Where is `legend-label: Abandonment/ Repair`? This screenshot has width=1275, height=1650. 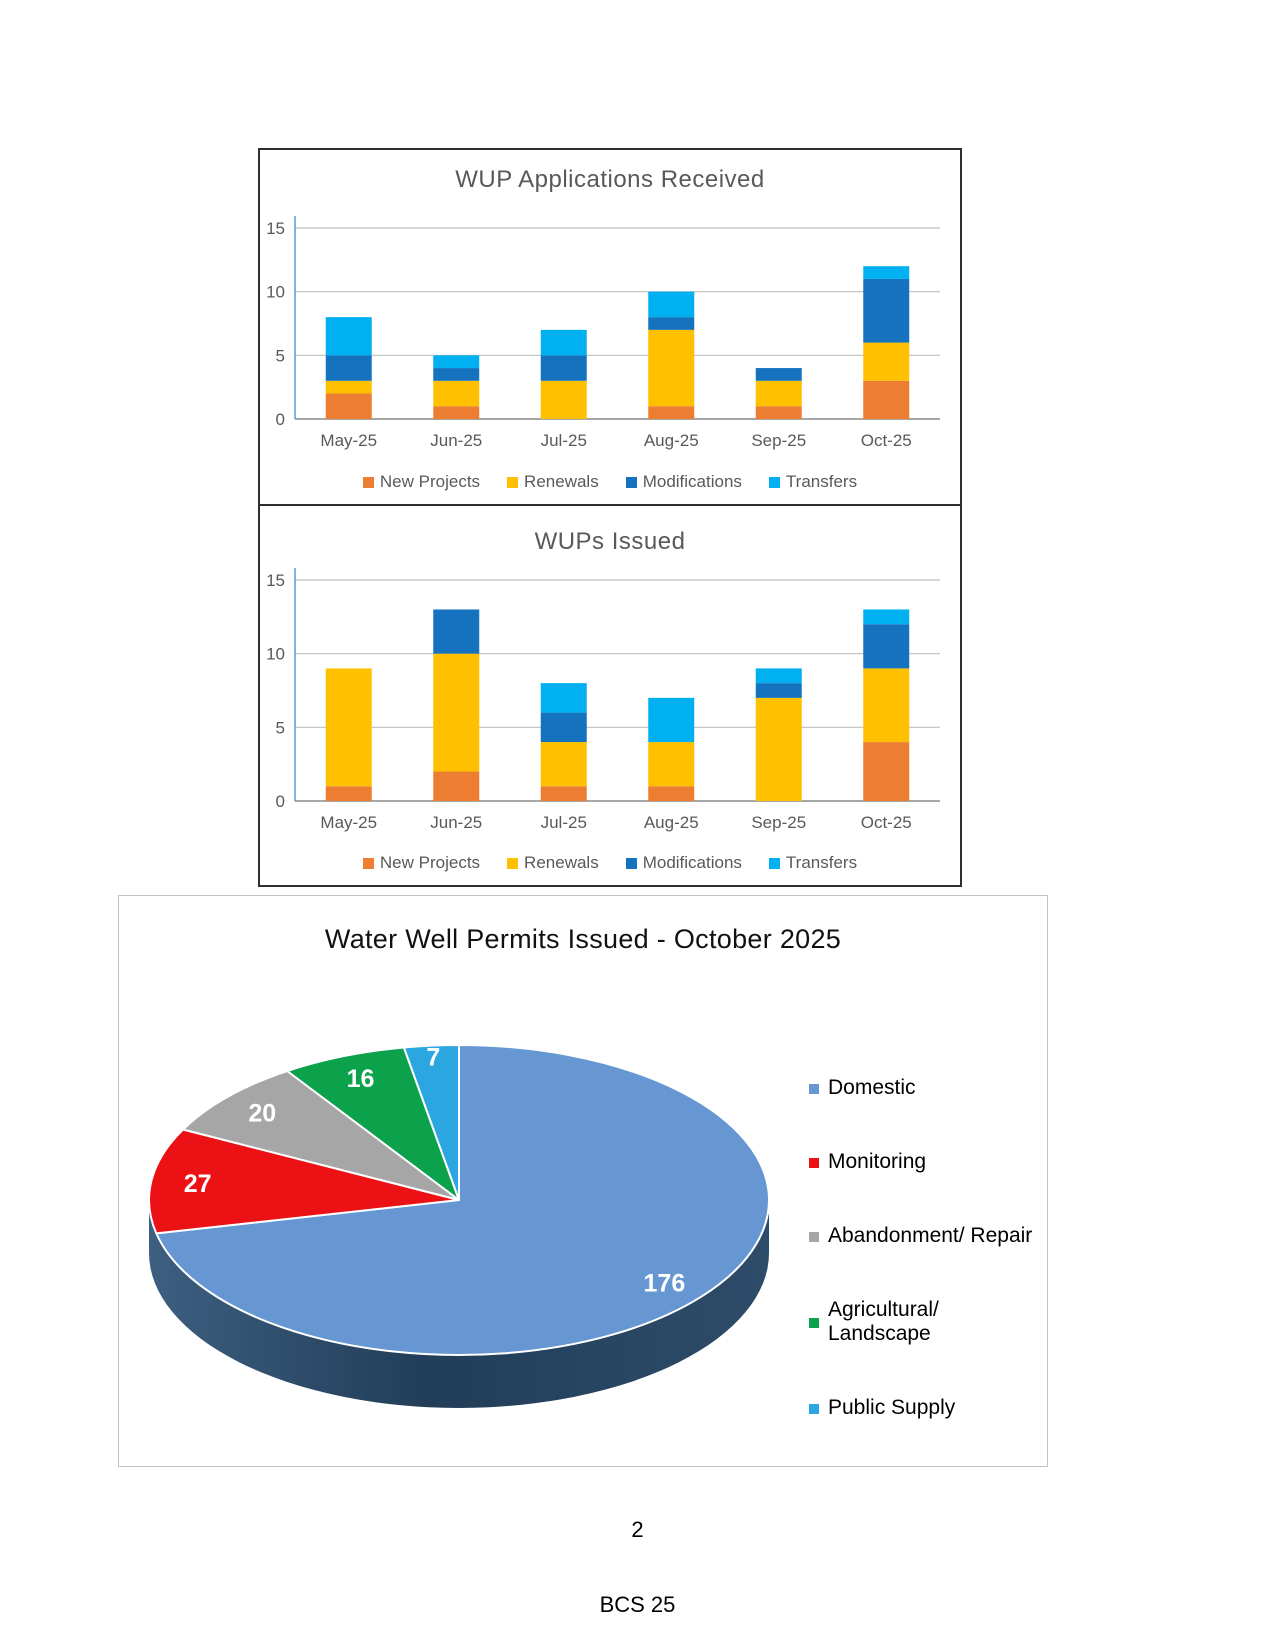
legend-label: Abandonment/ Repair is located at coordinates (930, 1235).